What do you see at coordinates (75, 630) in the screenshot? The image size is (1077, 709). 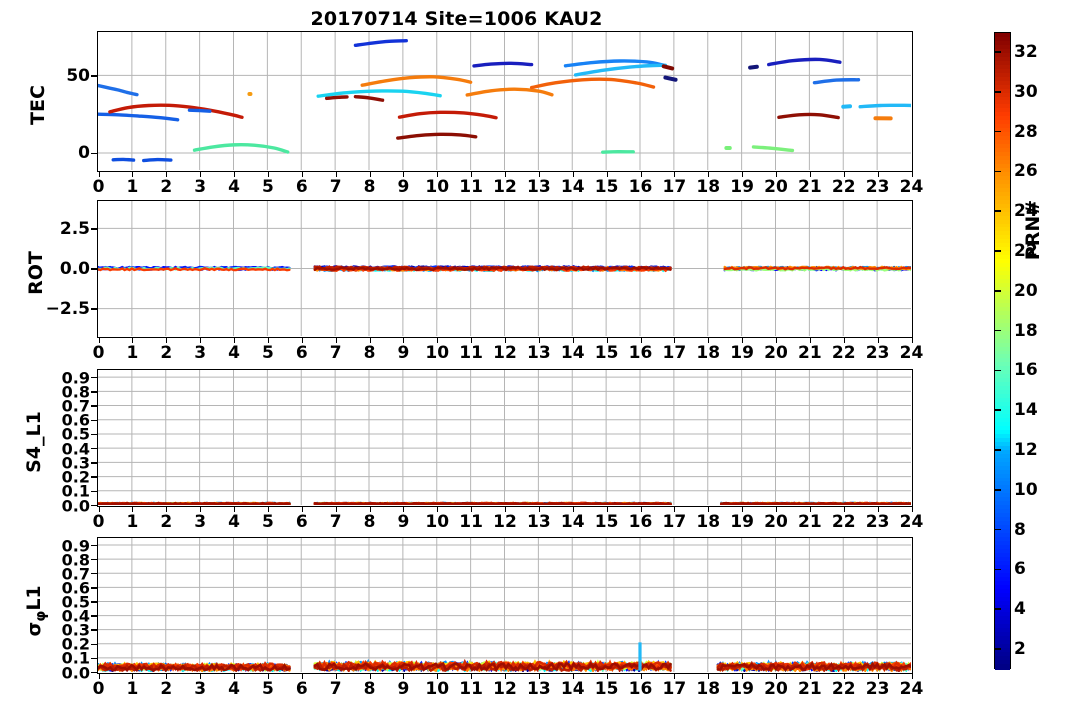 I see `y-axis-tick-label: 0.3` at bounding box center [75, 630].